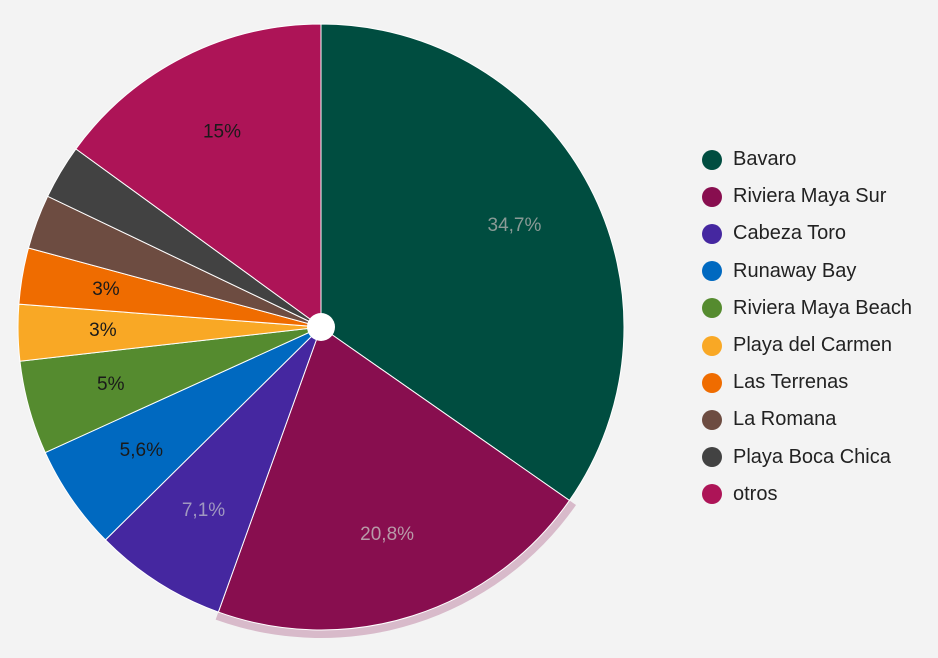 The height and width of the screenshot is (658, 938). Describe the element at coordinates (810, 196) in the screenshot. I see `legend-label: Riviera Maya Sur` at that location.